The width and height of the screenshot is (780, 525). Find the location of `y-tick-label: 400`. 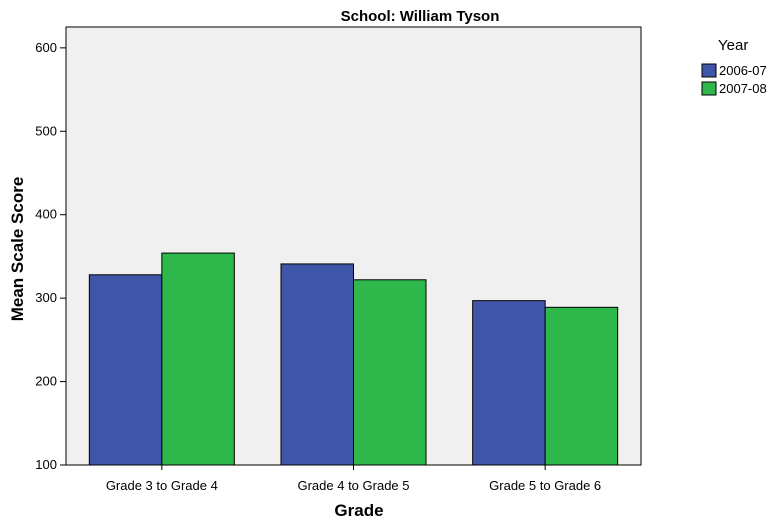

y-tick-label: 400 is located at coordinates (46, 214).